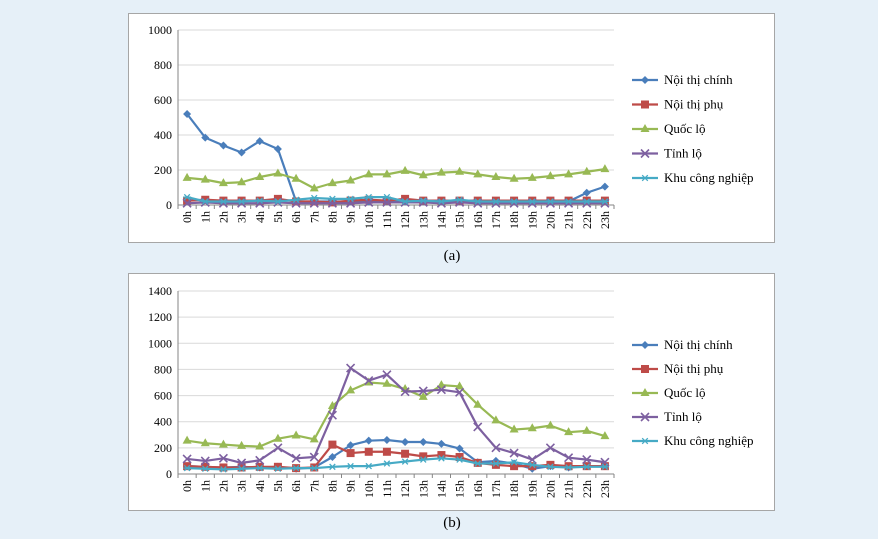  What do you see at coordinates (163, 135) in the screenshot?
I see `y-tick-label: 400` at bounding box center [163, 135].